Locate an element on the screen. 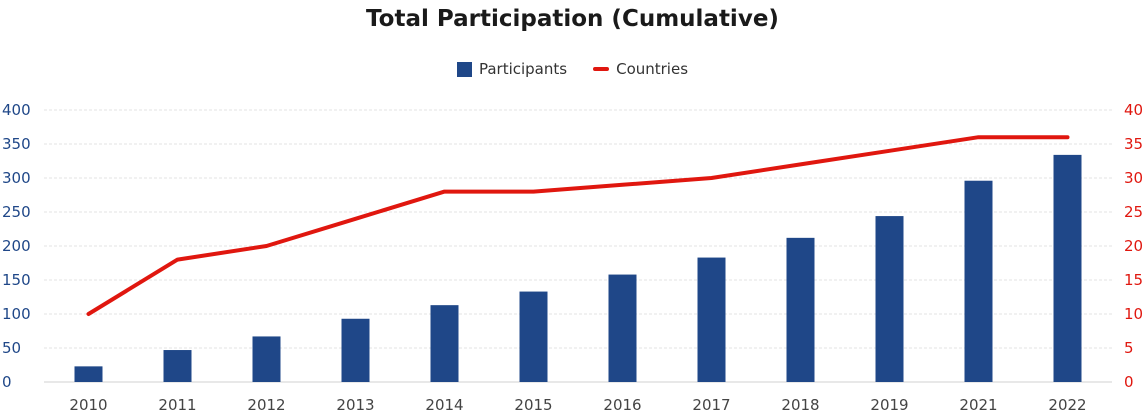  x-tick-label: 2022 is located at coordinates (1067, 405).